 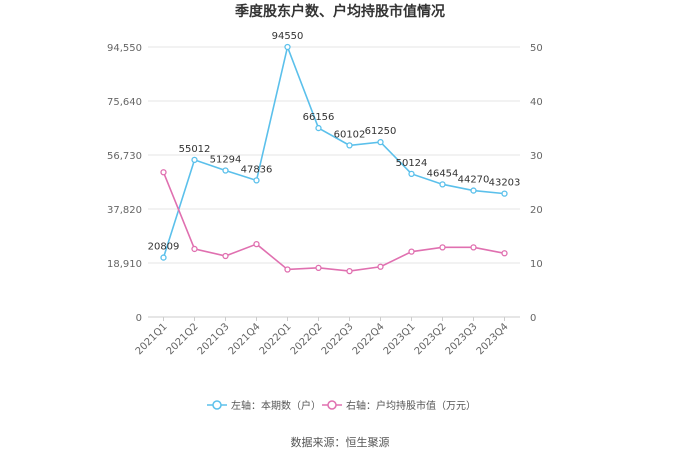 I want to click on x-tick-label: 2021Q1, so click(x=152, y=339).